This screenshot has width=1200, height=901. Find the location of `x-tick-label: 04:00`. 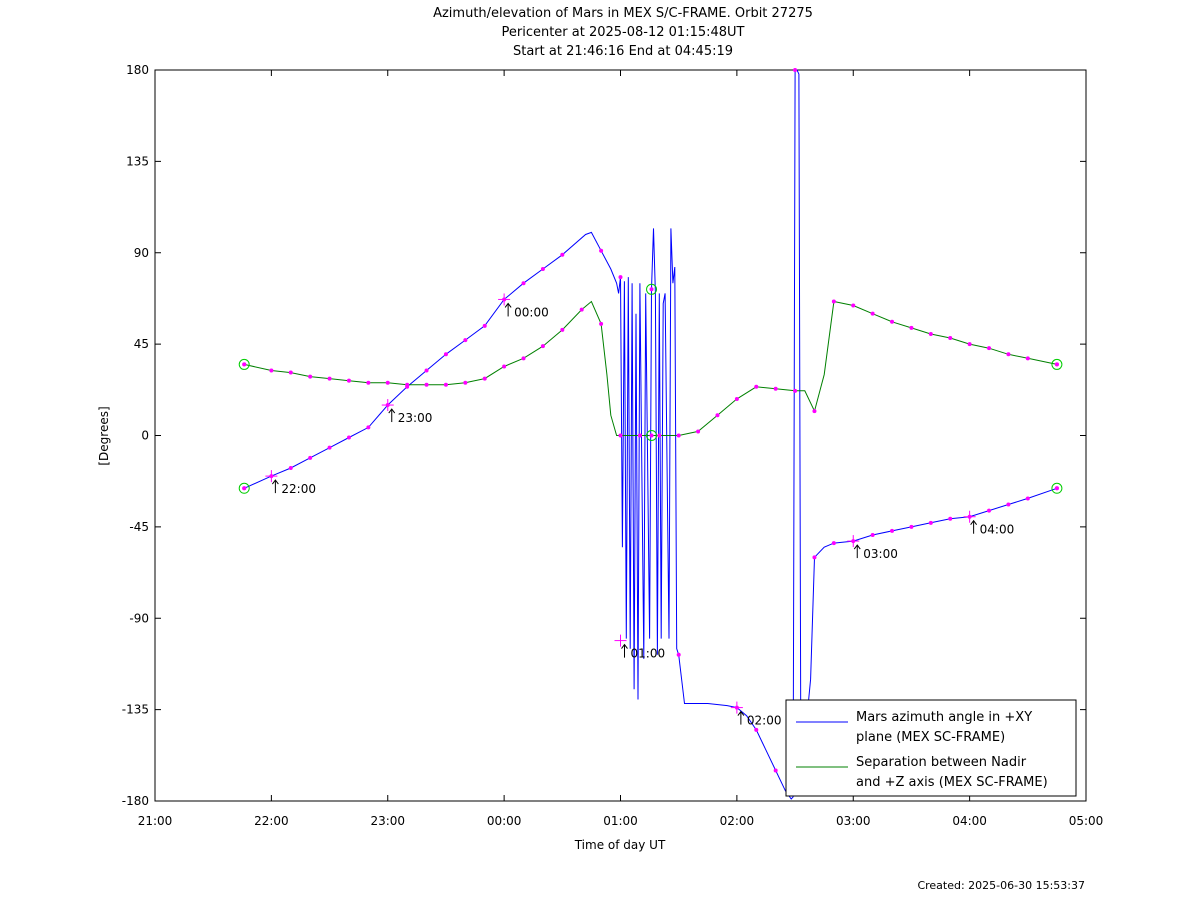

x-tick-label: 04:00 is located at coordinates (969, 821).